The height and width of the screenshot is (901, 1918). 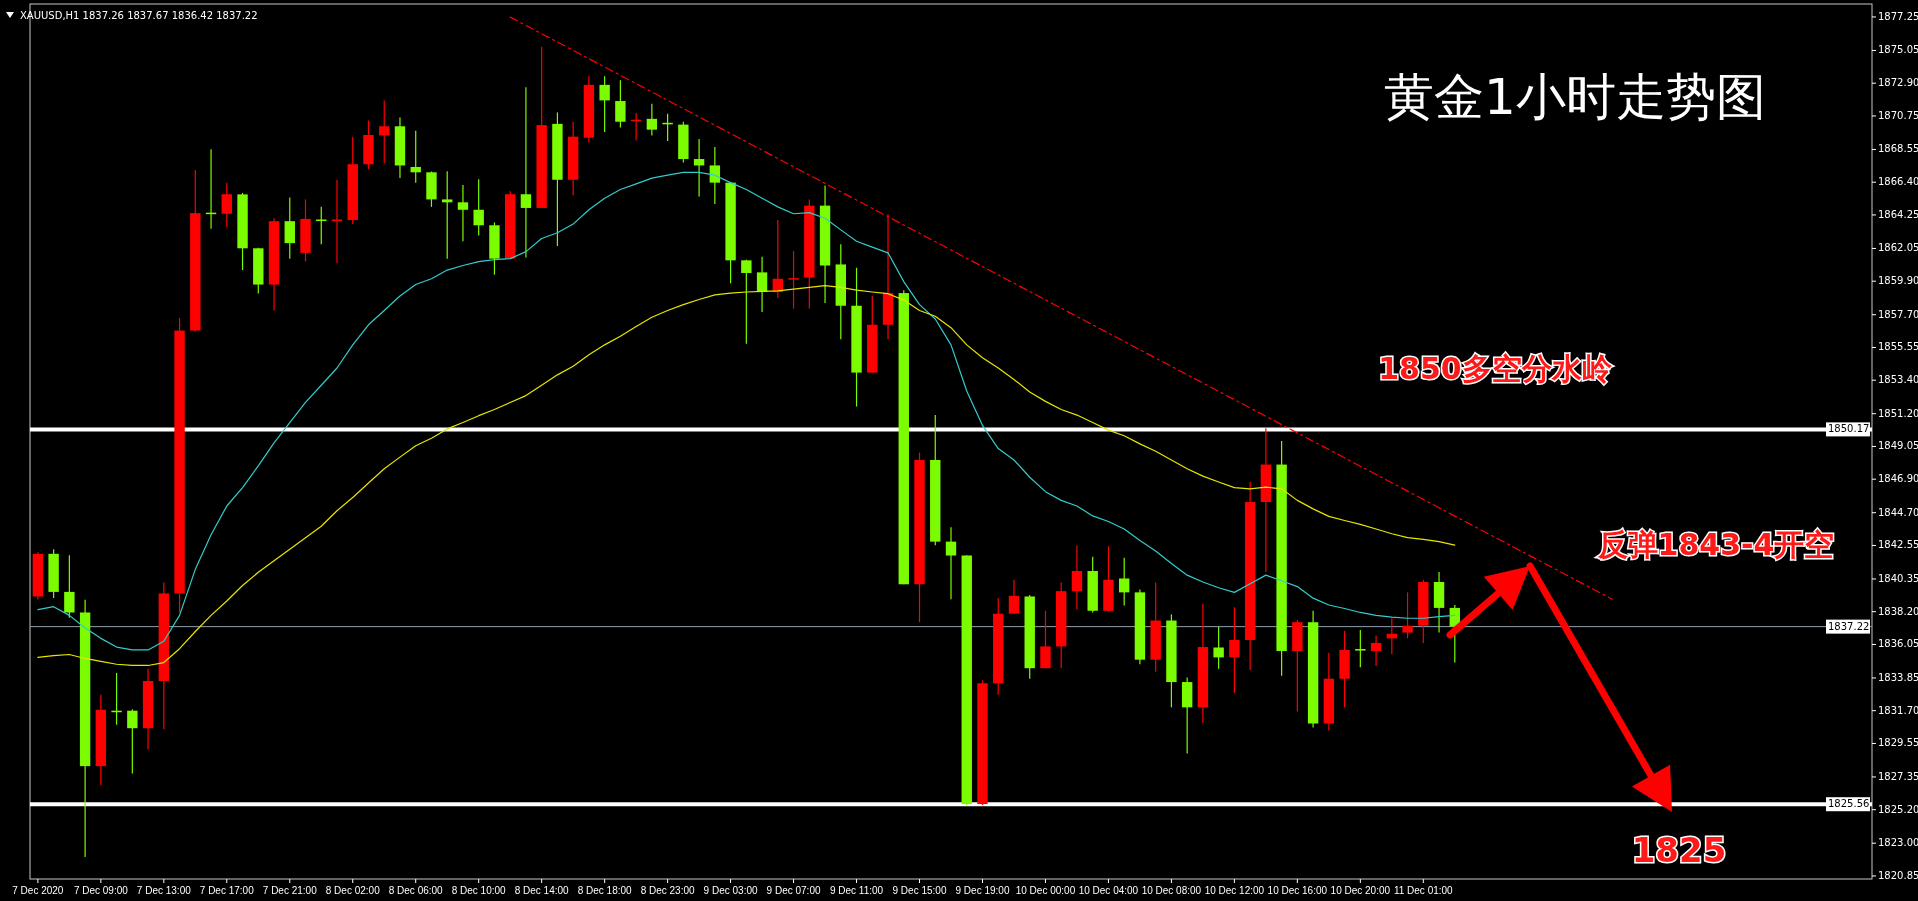 I want to click on x-tick-label: 10 Dec 08:00, so click(x=1171, y=890).